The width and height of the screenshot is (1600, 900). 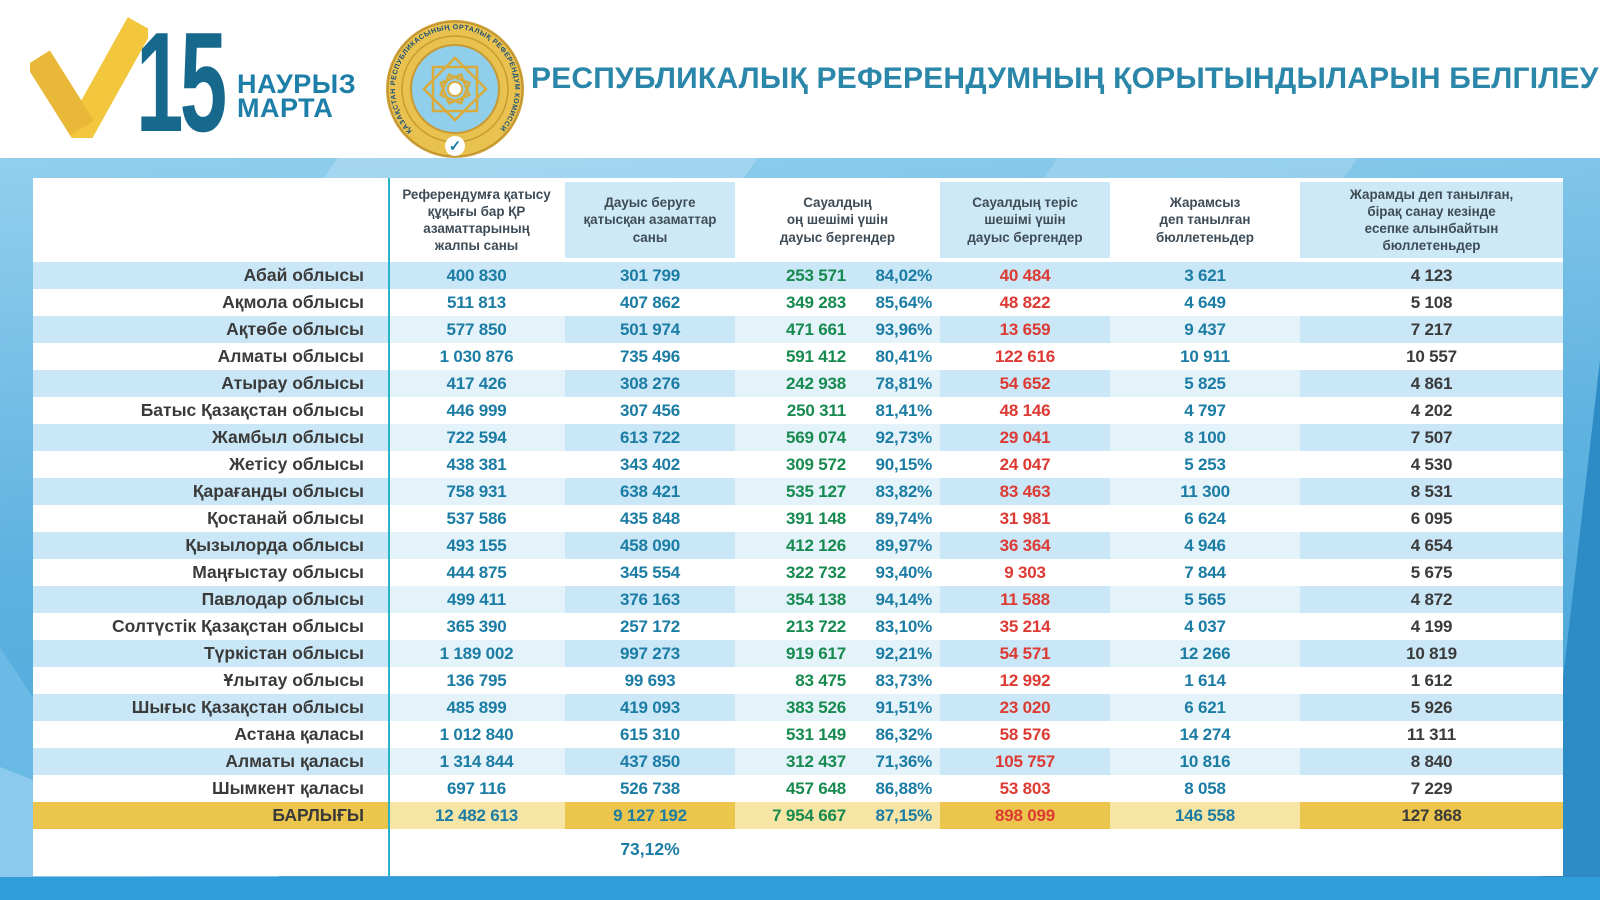 I want to click on yes-votes-cell: 83 475 83,73%, so click(x=837, y=680).